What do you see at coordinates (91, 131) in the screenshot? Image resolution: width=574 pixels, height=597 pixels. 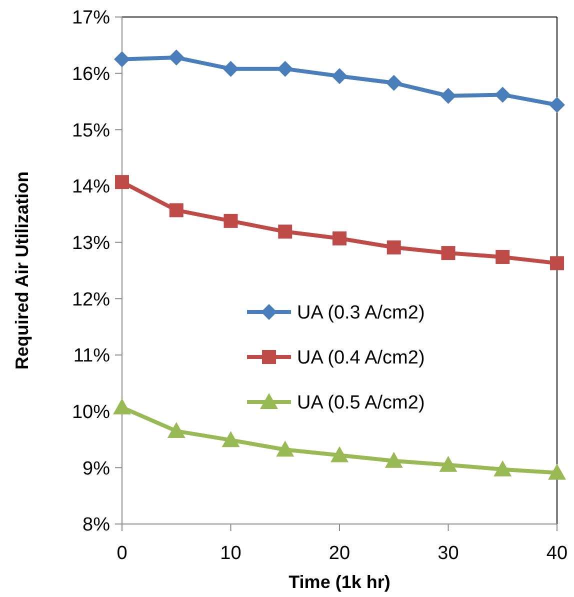 I see `y-tick-label: 15%` at bounding box center [91, 131].